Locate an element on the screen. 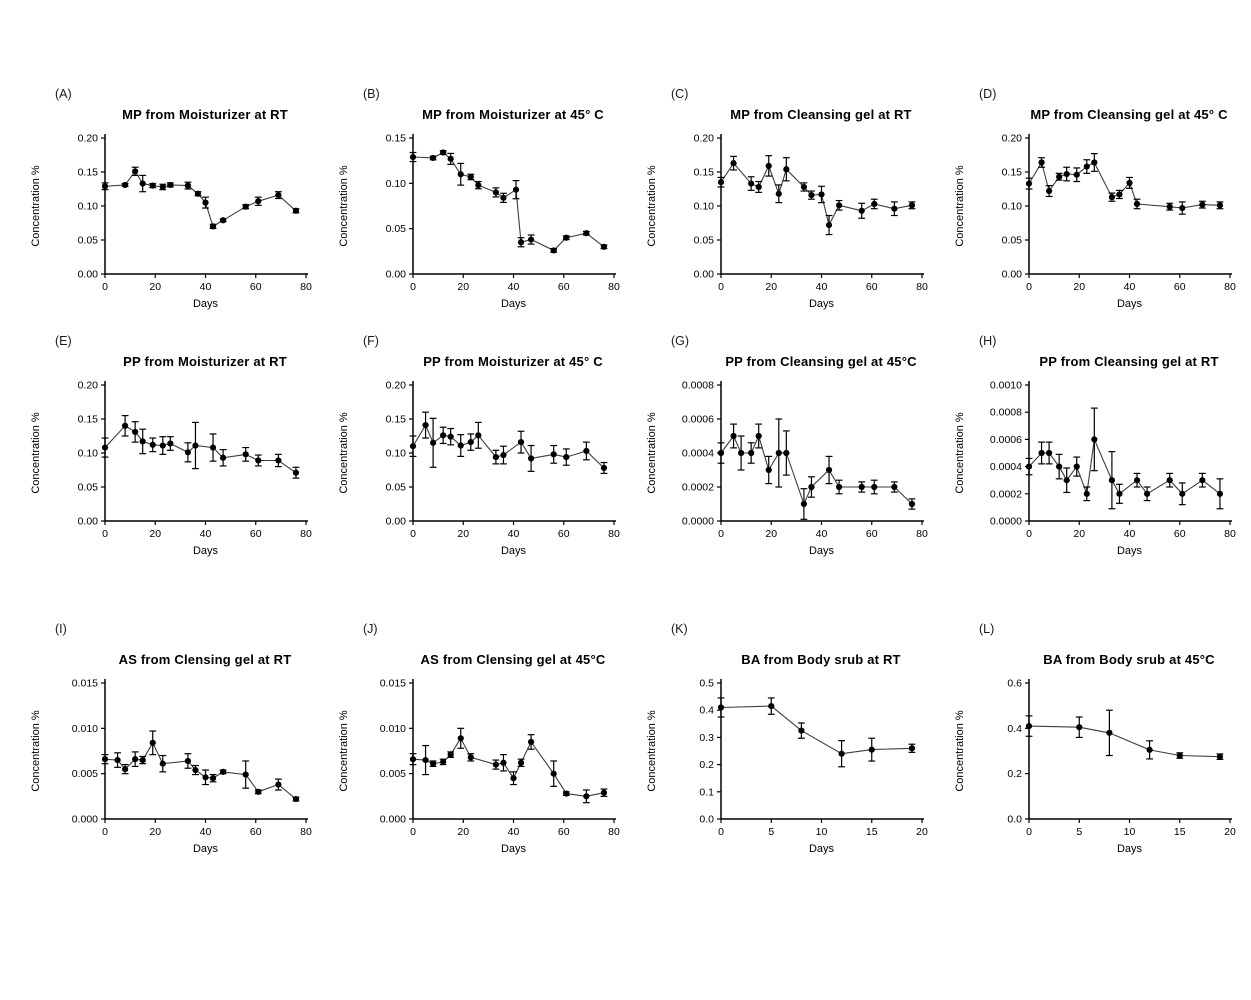  panel-label: (A) is located at coordinates (63, 94).